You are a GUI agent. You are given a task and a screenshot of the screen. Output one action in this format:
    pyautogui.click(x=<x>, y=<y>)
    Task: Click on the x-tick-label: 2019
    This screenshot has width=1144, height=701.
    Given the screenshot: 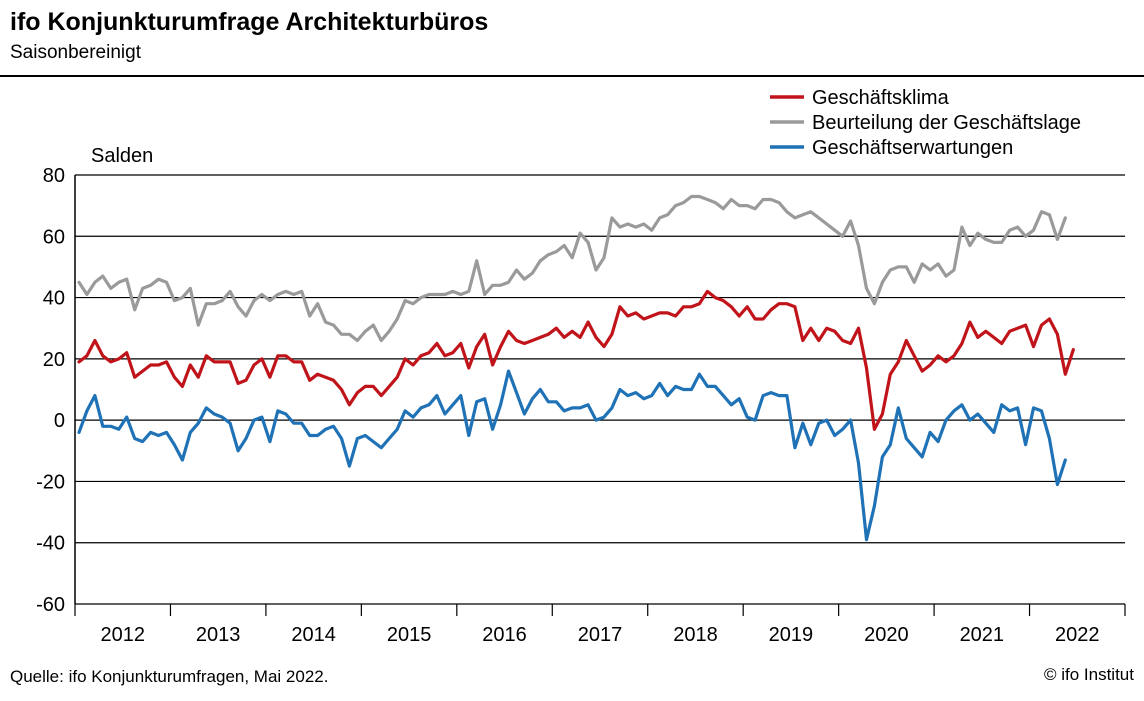 What is the action you would take?
    pyautogui.click(x=791, y=635)
    